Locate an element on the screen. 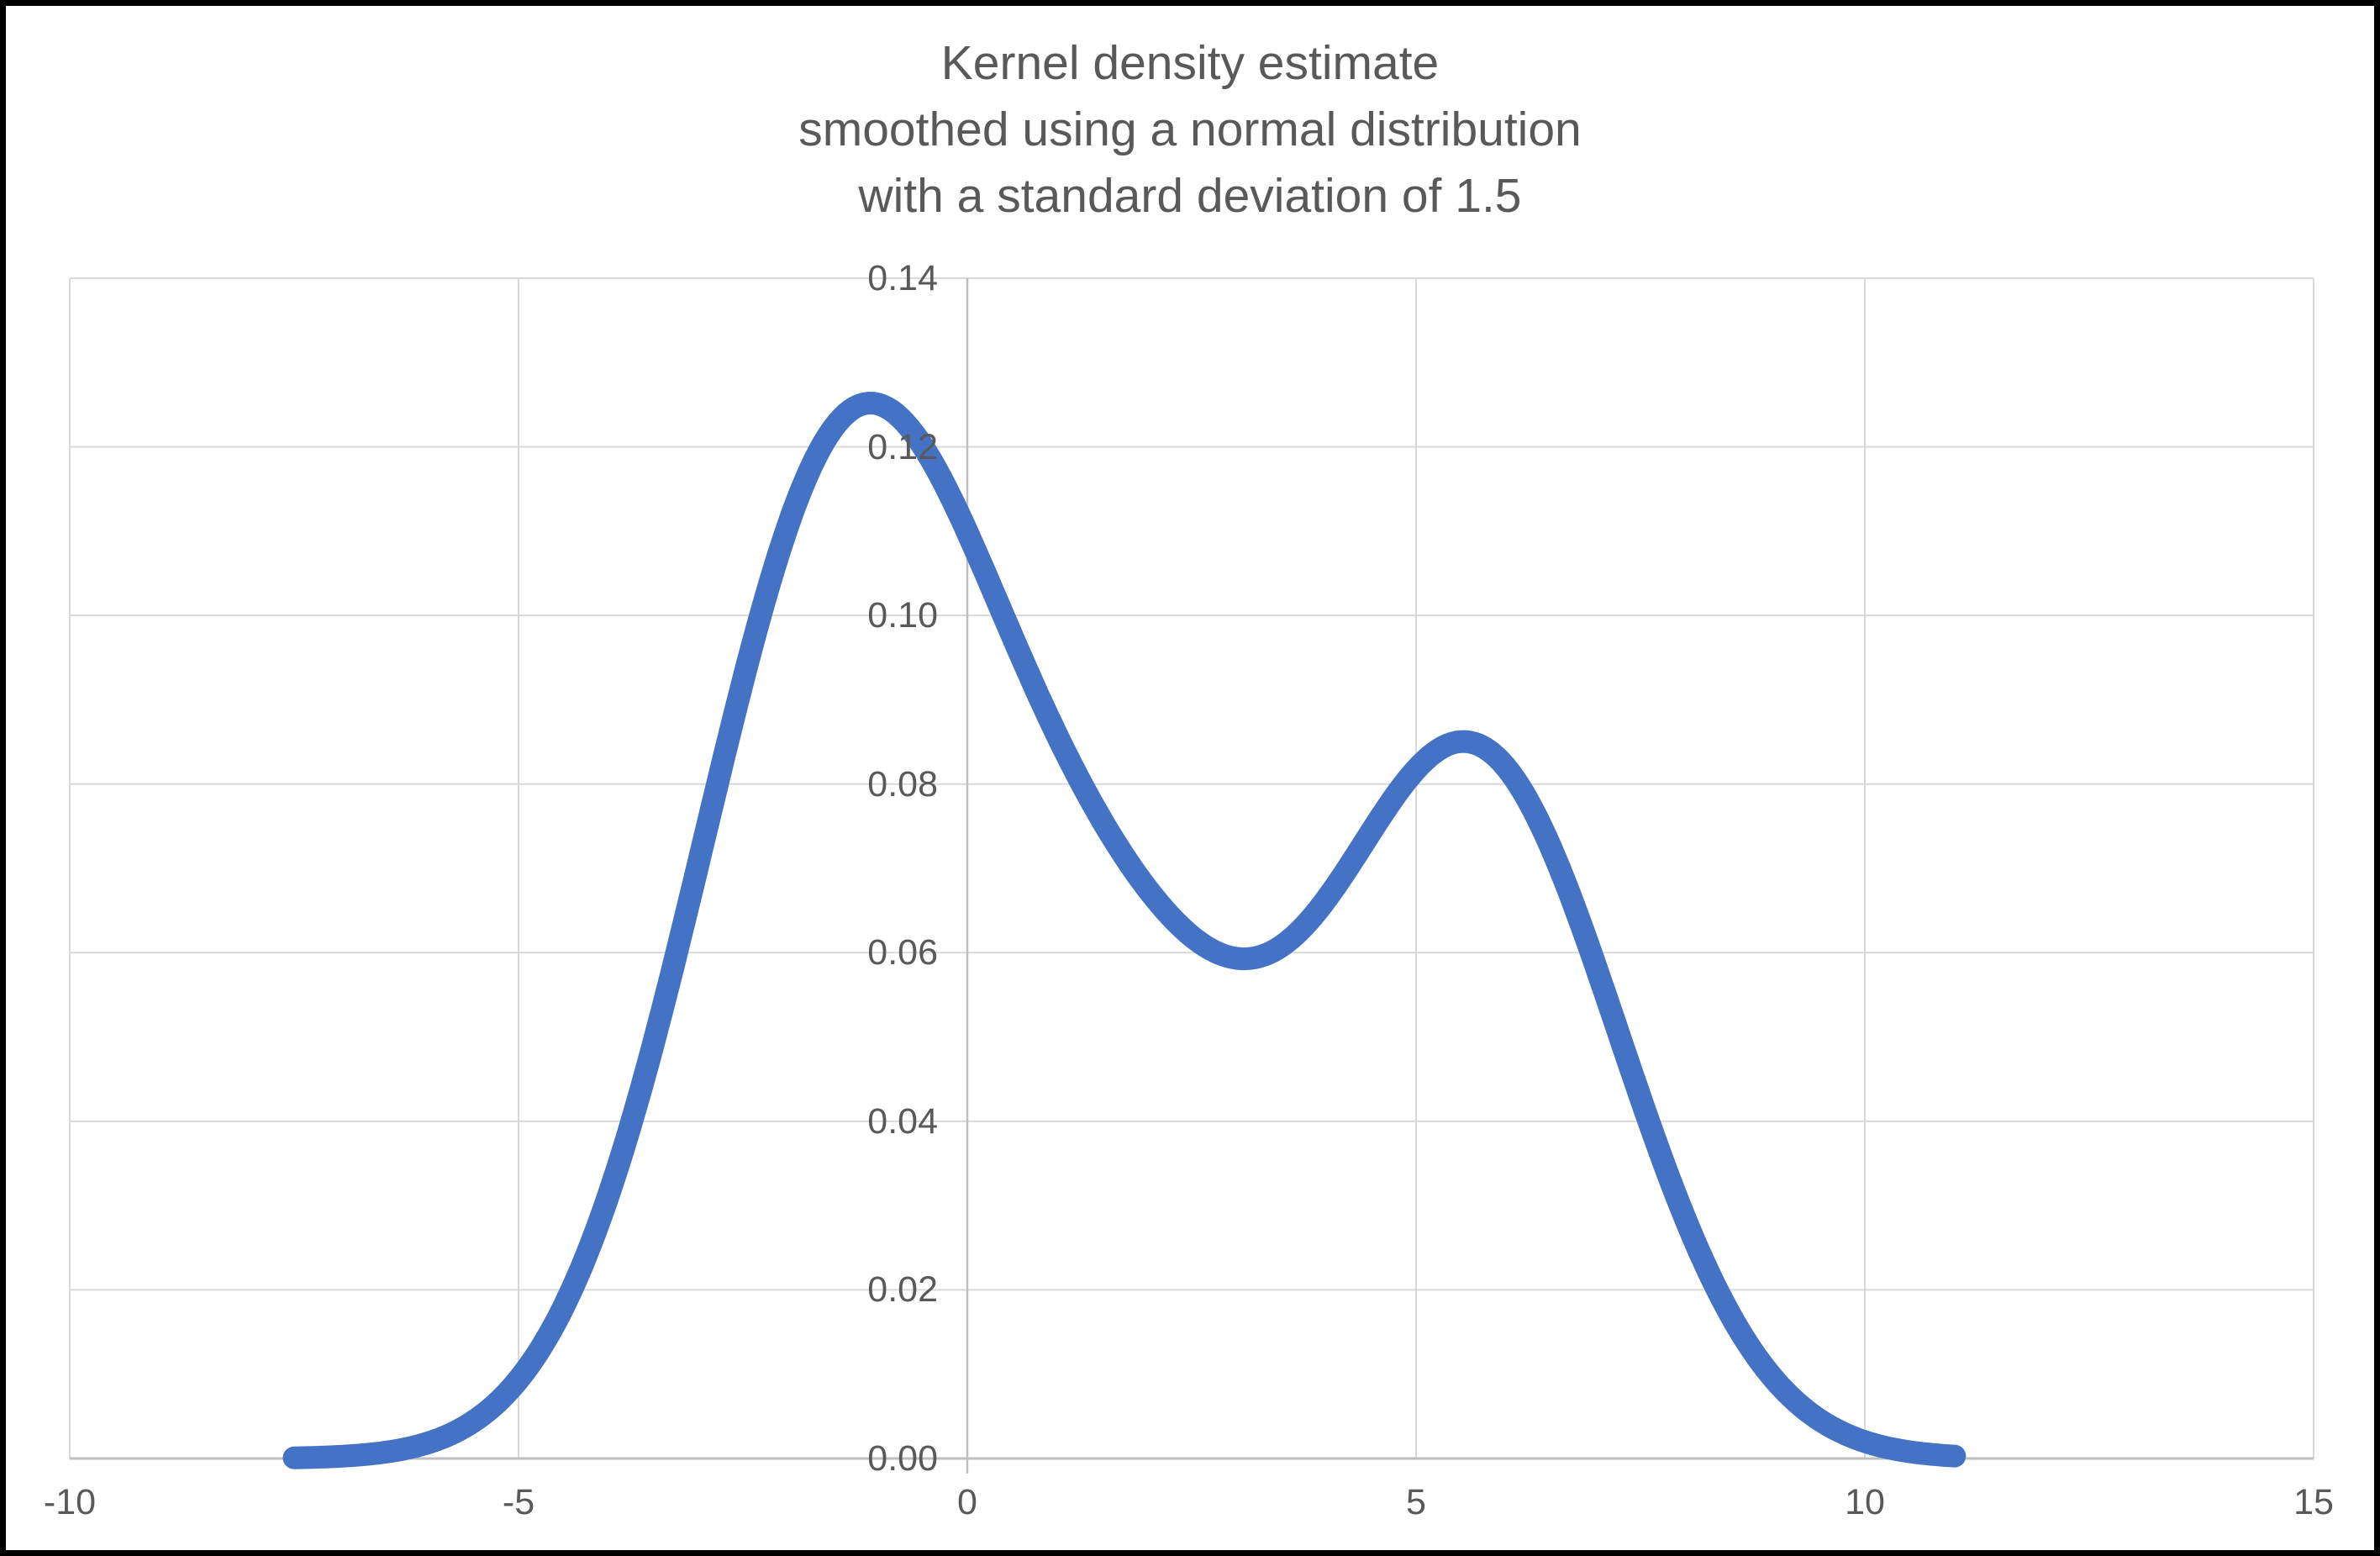 The width and height of the screenshot is (2380, 1556). chart-title-line-1: Kernel density estimate is located at coordinates (1190, 63).